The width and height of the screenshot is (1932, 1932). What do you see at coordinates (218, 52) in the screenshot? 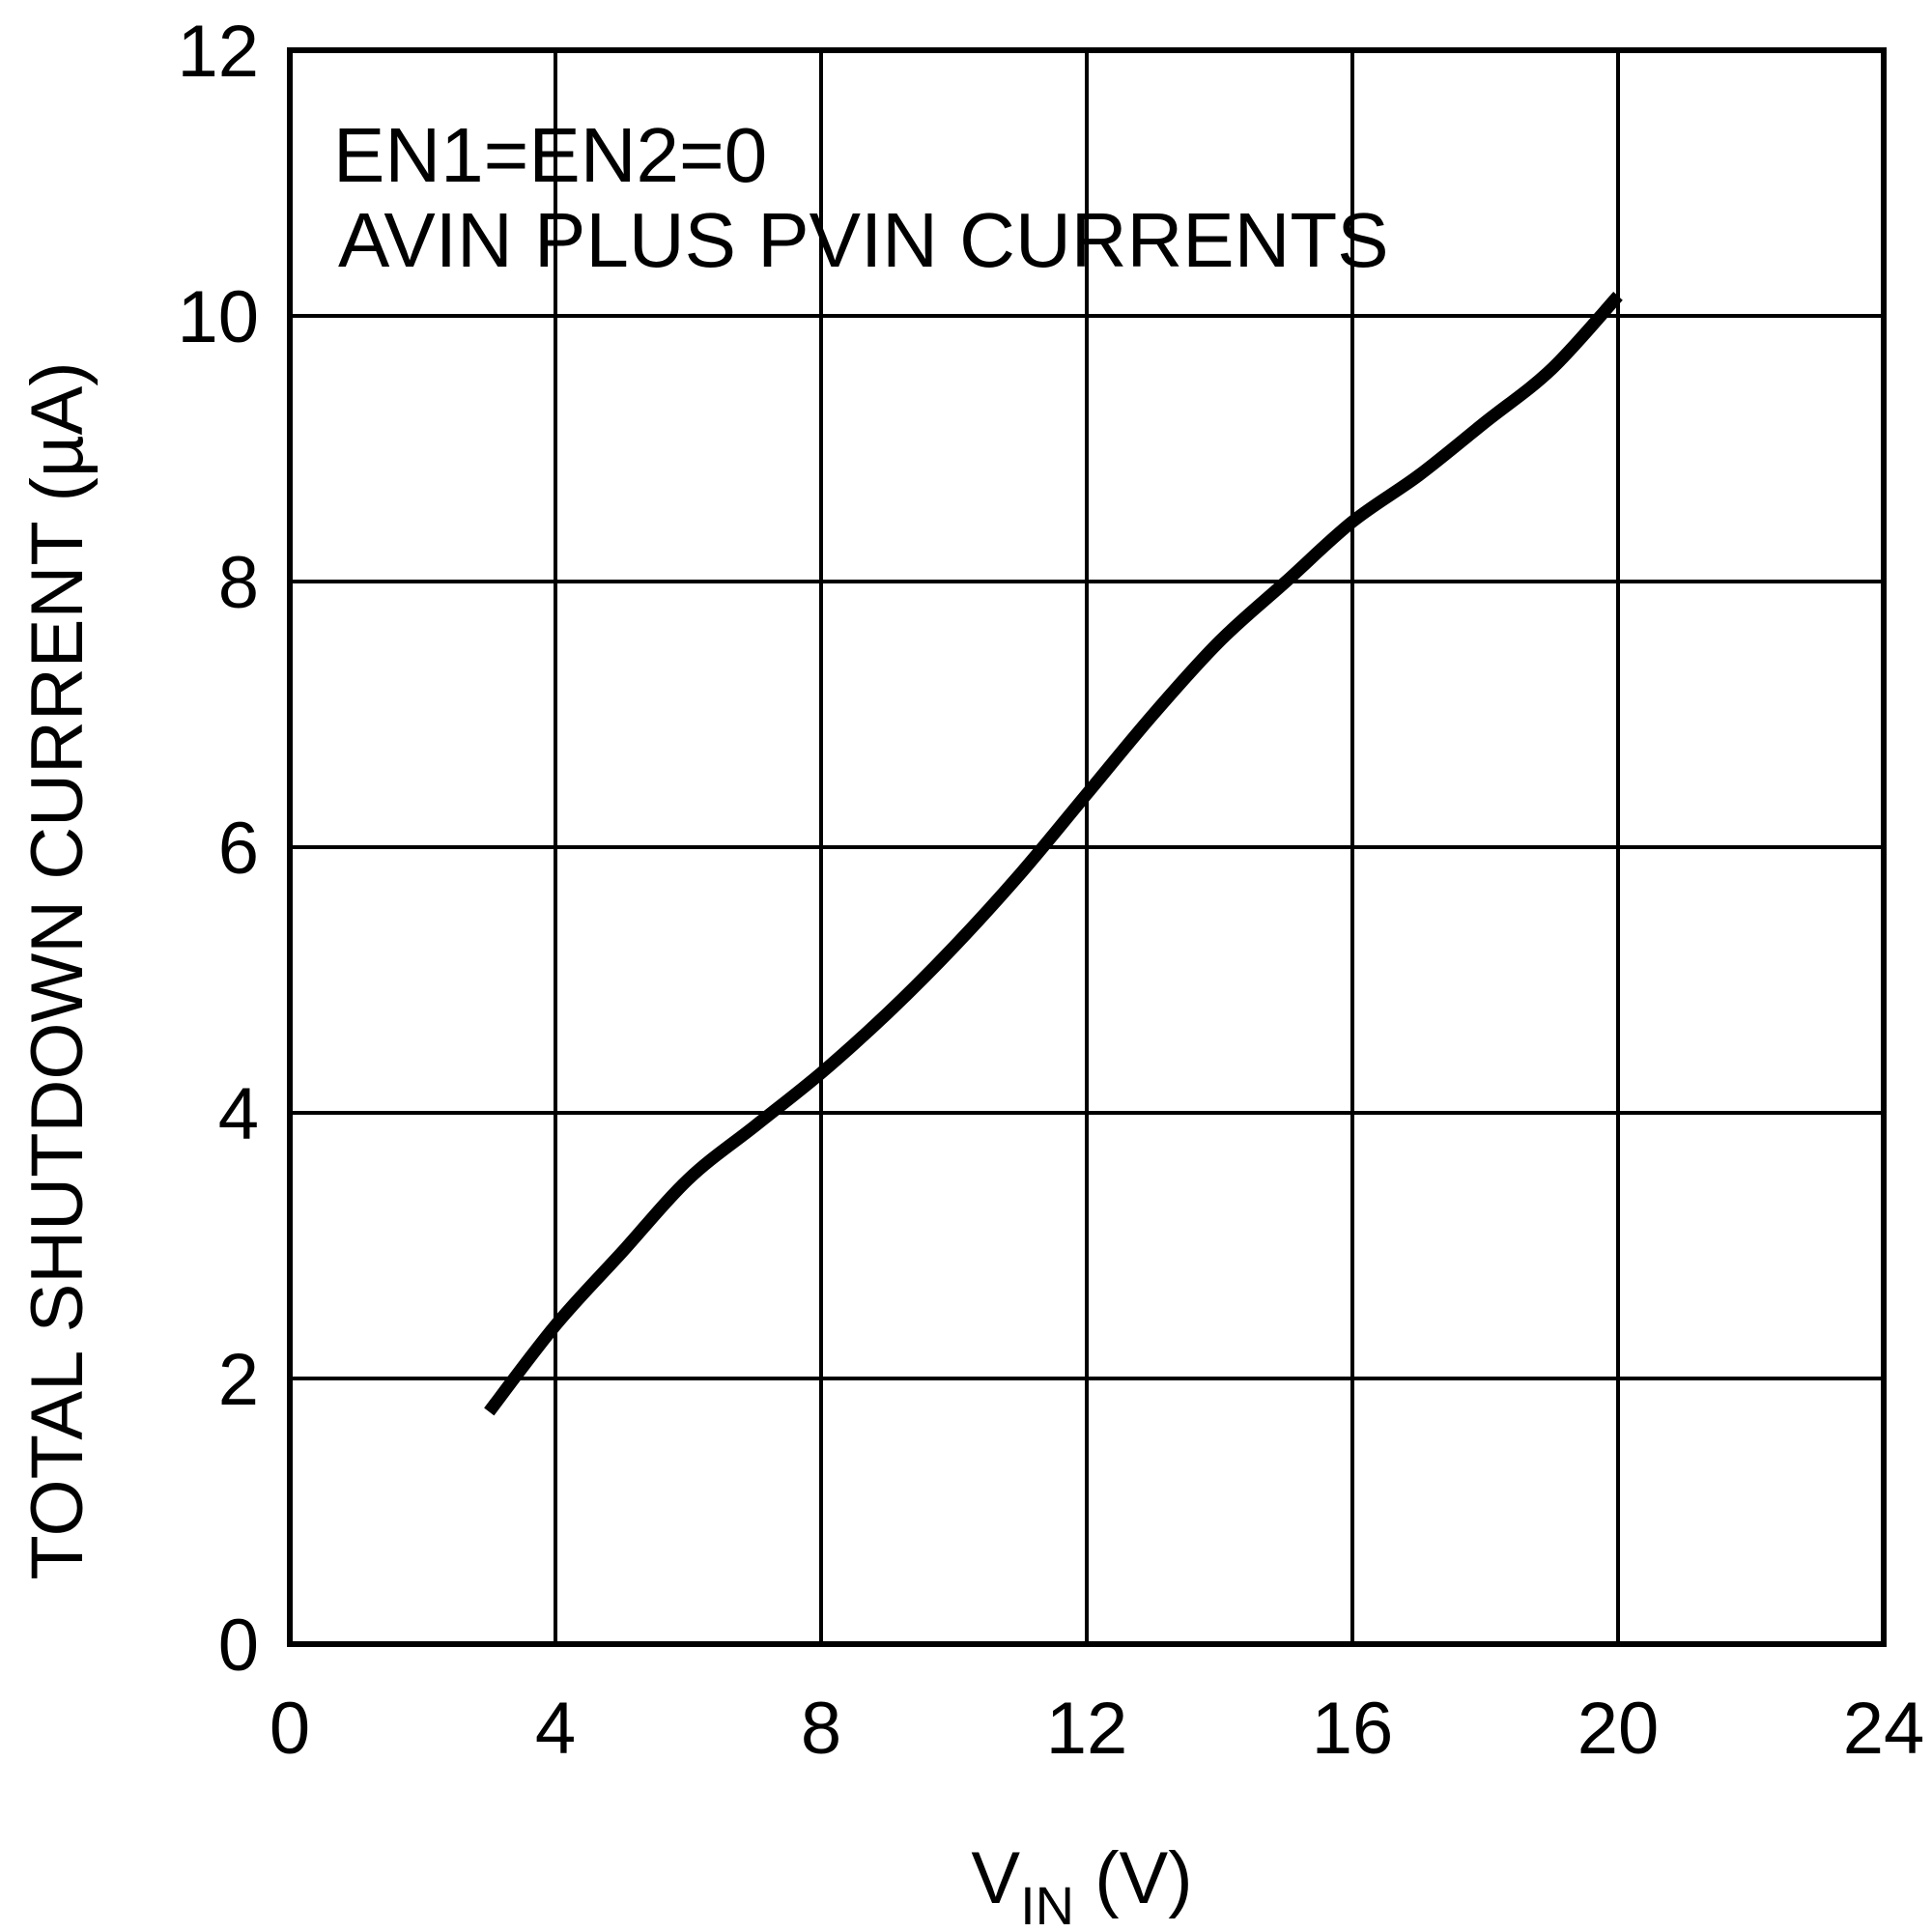
I see `y-tick-label: 12` at bounding box center [218, 52].